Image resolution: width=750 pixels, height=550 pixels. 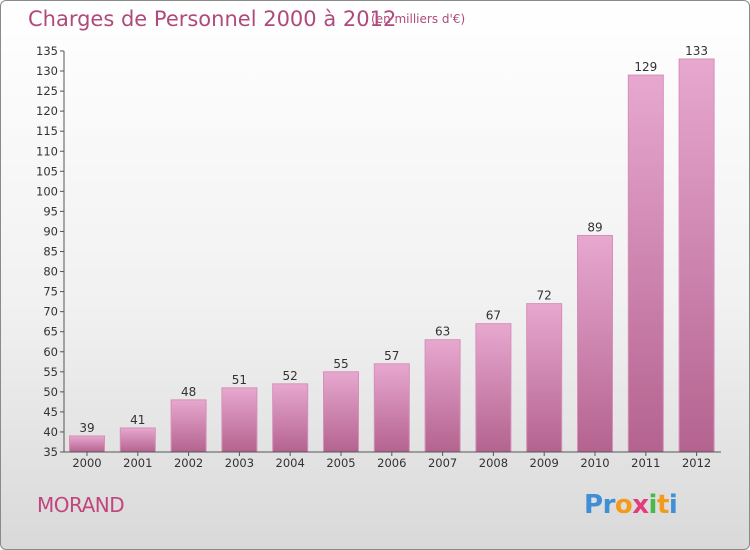 What do you see at coordinates (442, 463) in the screenshot?
I see `x-tick-label: 2007` at bounding box center [442, 463].